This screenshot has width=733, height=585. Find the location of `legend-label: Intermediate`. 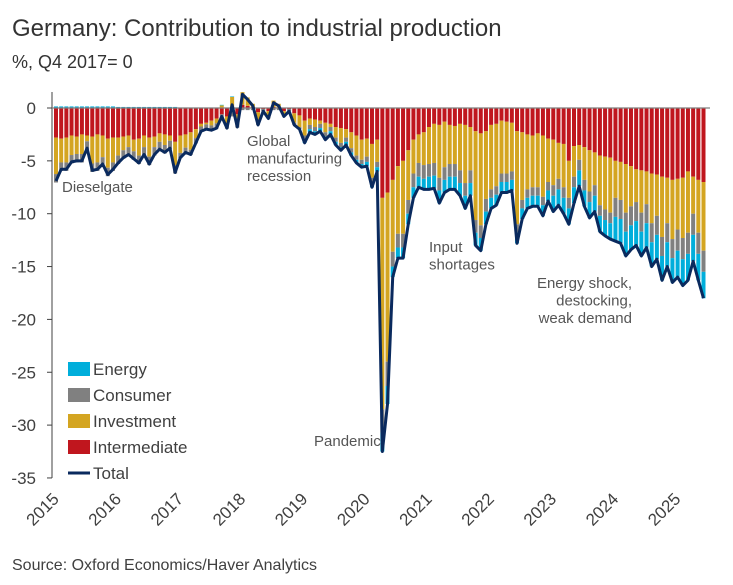

legend-label: Intermediate is located at coordinates (140, 447).